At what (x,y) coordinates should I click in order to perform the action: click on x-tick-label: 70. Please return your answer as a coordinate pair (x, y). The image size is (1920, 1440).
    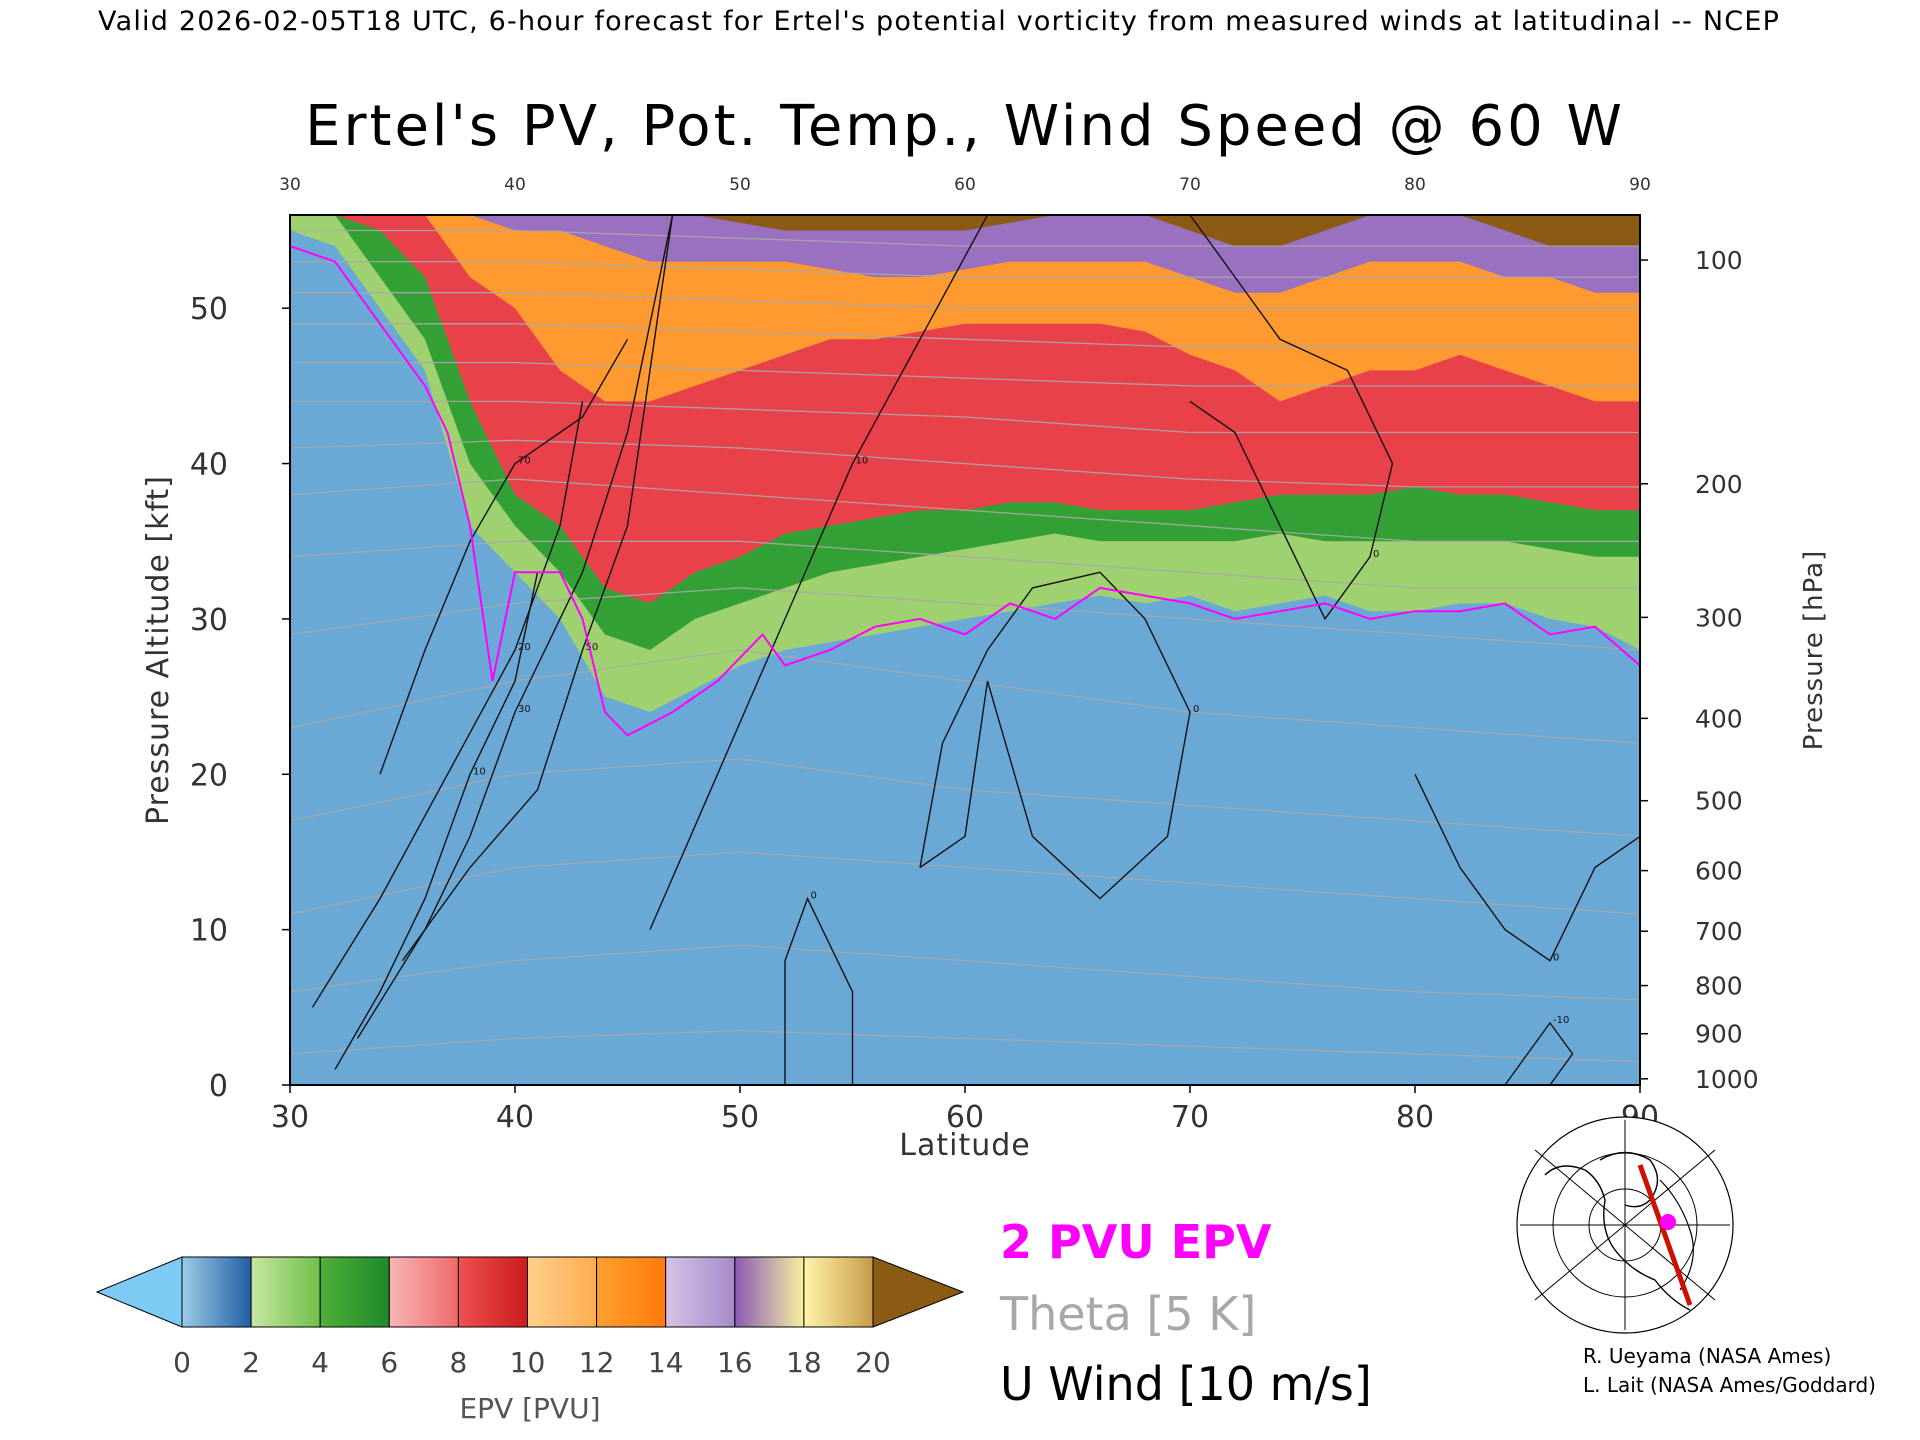
    Looking at the image, I should click on (1190, 1117).